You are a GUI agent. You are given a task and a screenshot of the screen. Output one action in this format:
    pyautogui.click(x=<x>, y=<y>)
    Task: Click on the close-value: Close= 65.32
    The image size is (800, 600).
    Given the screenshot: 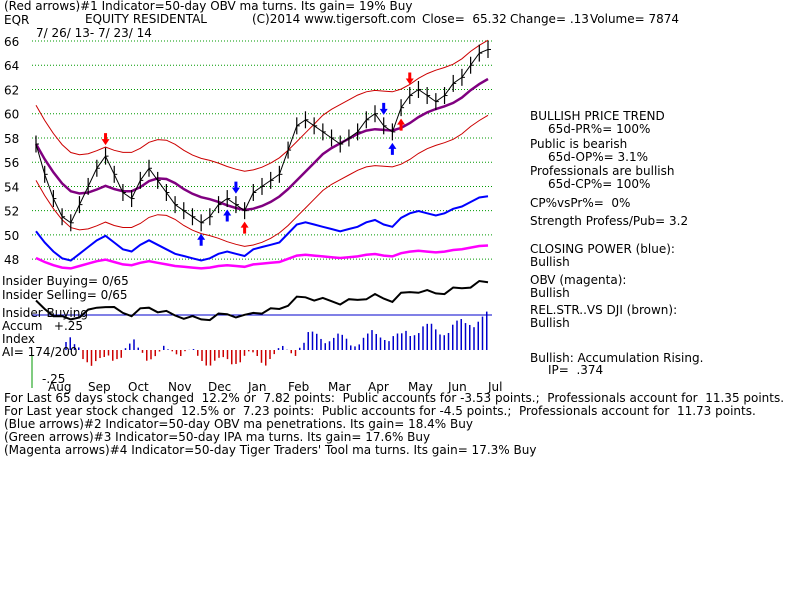 What is the action you would take?
    pyautogui.click(x=464, y=19)
    